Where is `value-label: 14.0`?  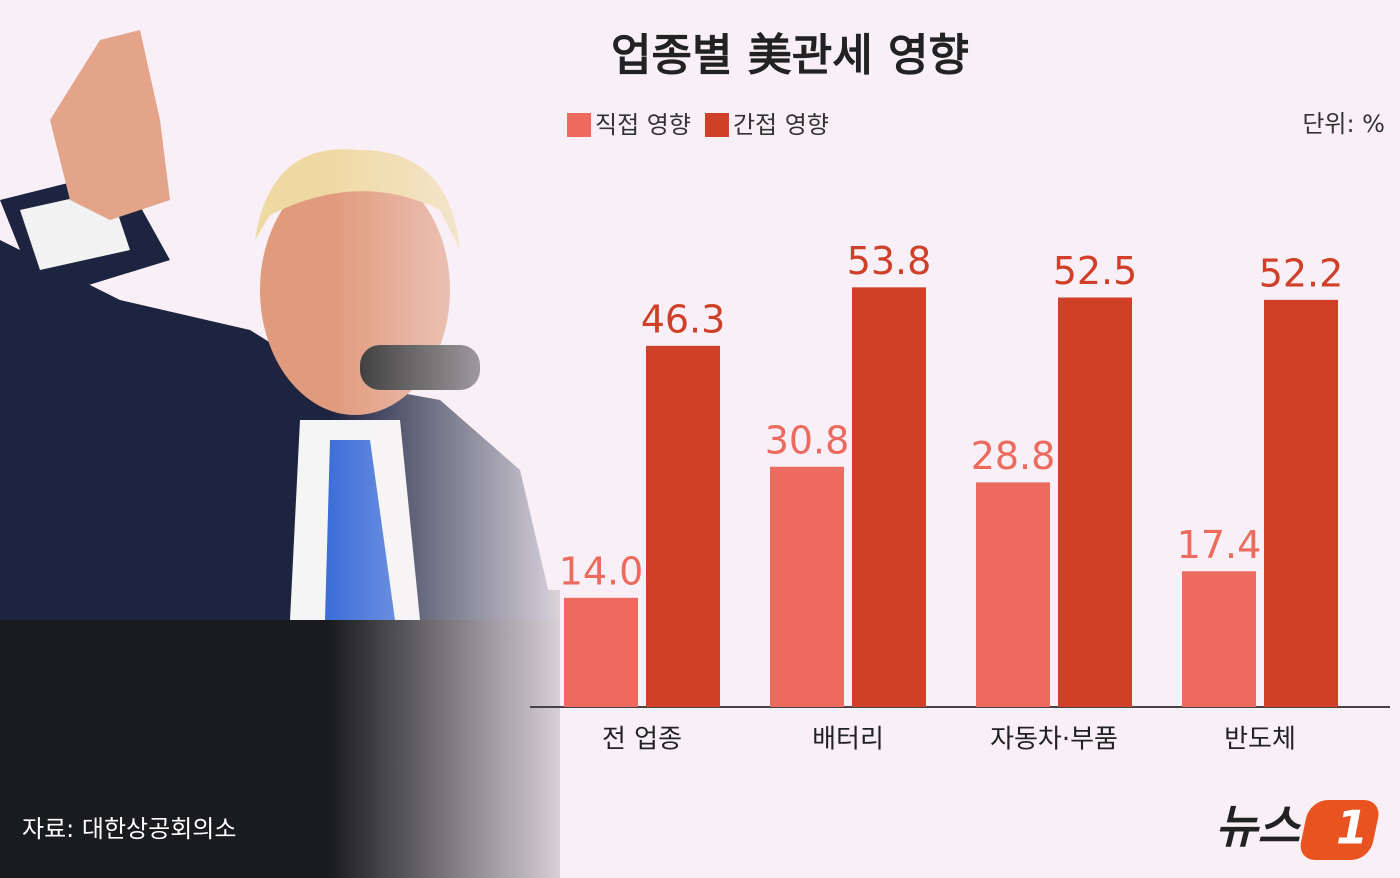 value-label: 14.0 is located at coordinates (601, 571).